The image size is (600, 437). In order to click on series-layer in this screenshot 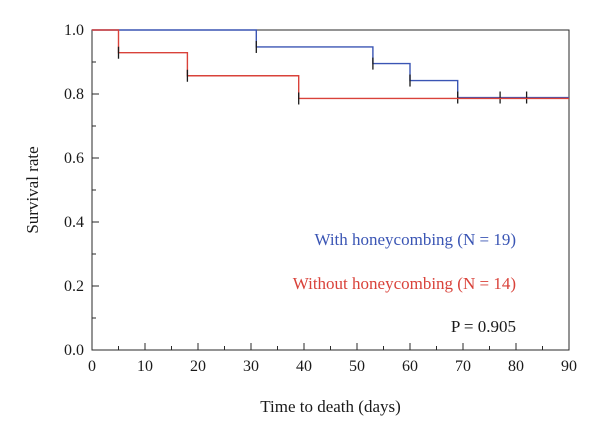, I will do `click(330, 67)`.